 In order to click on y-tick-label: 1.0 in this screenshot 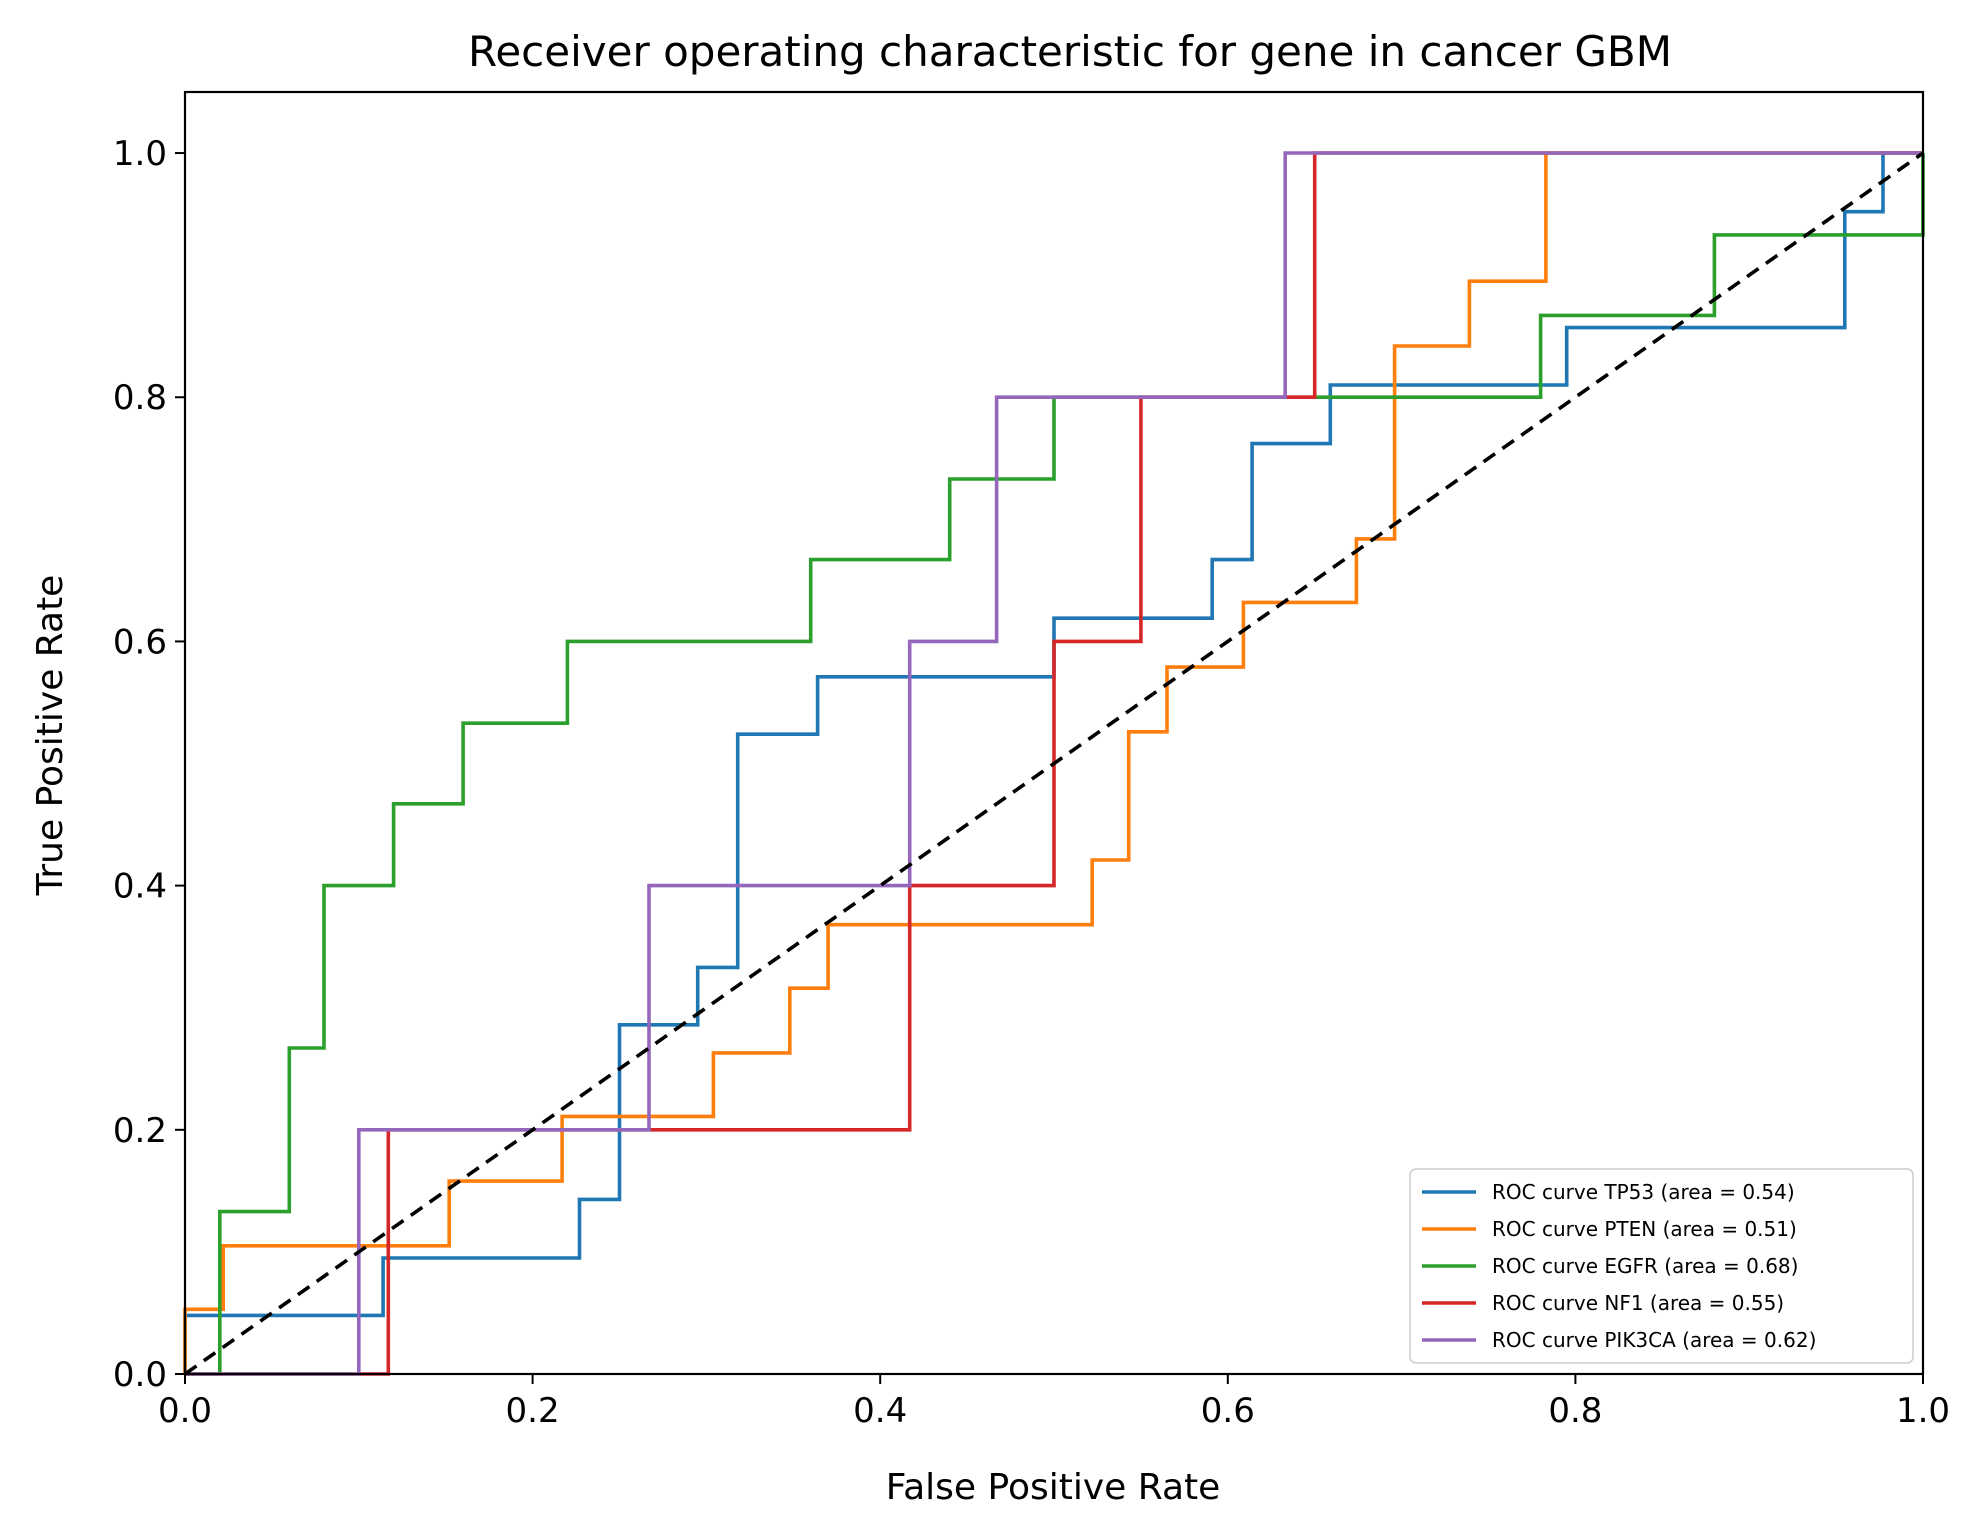, I will do `click(140, 154)`.